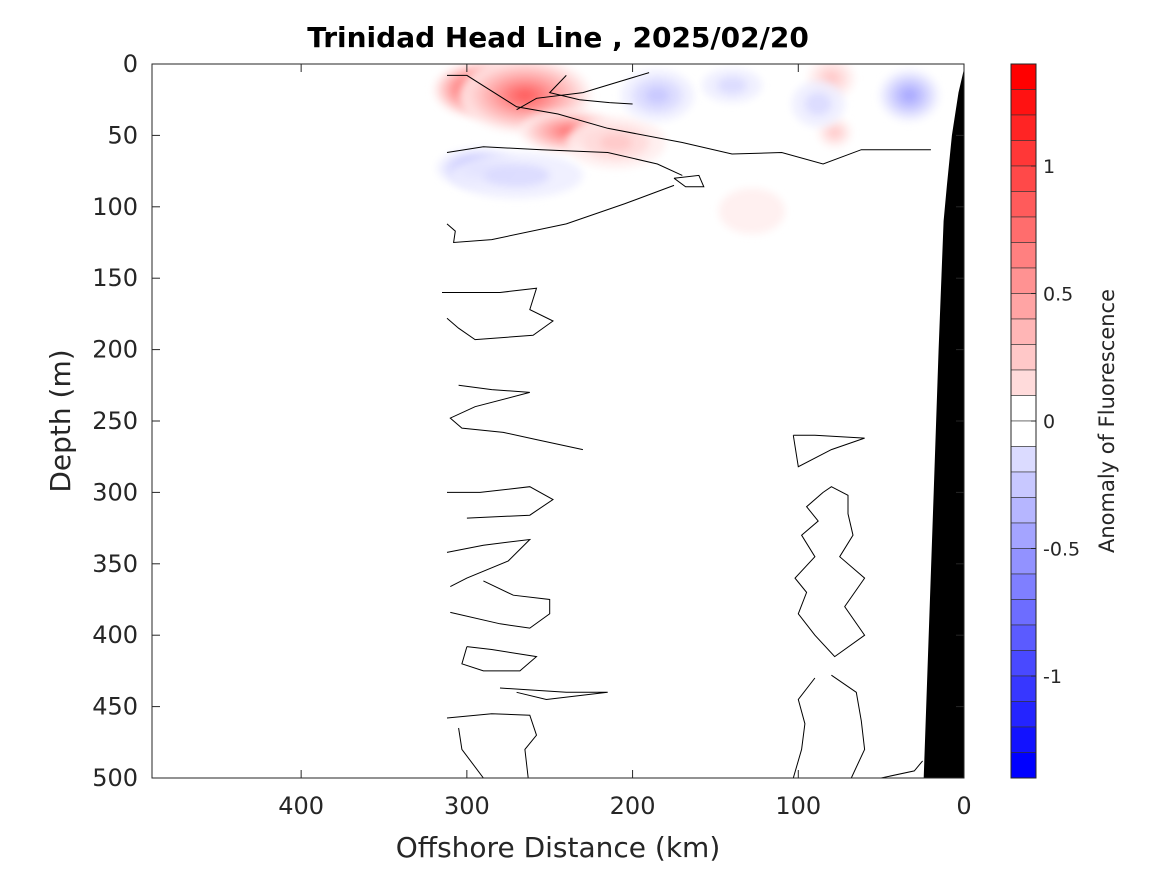 This screenshot has height=875, width=1167. Describe the element at coordinates (1049, 167) in the screenshot. I see `colorbar-tick-label: 1` at that location.